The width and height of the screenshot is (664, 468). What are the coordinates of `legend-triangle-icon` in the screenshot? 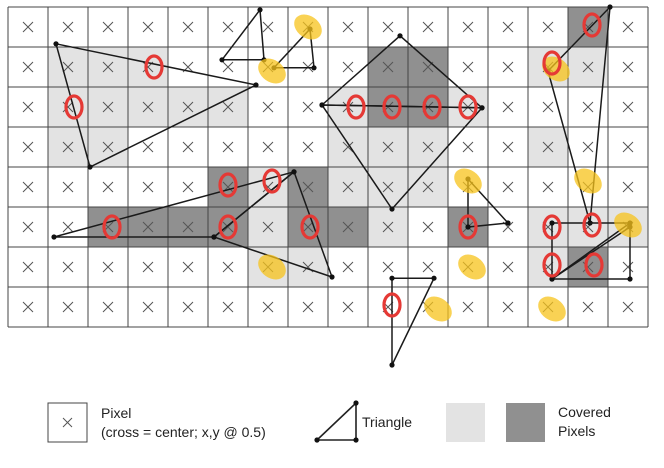 It's located at (336, 421).